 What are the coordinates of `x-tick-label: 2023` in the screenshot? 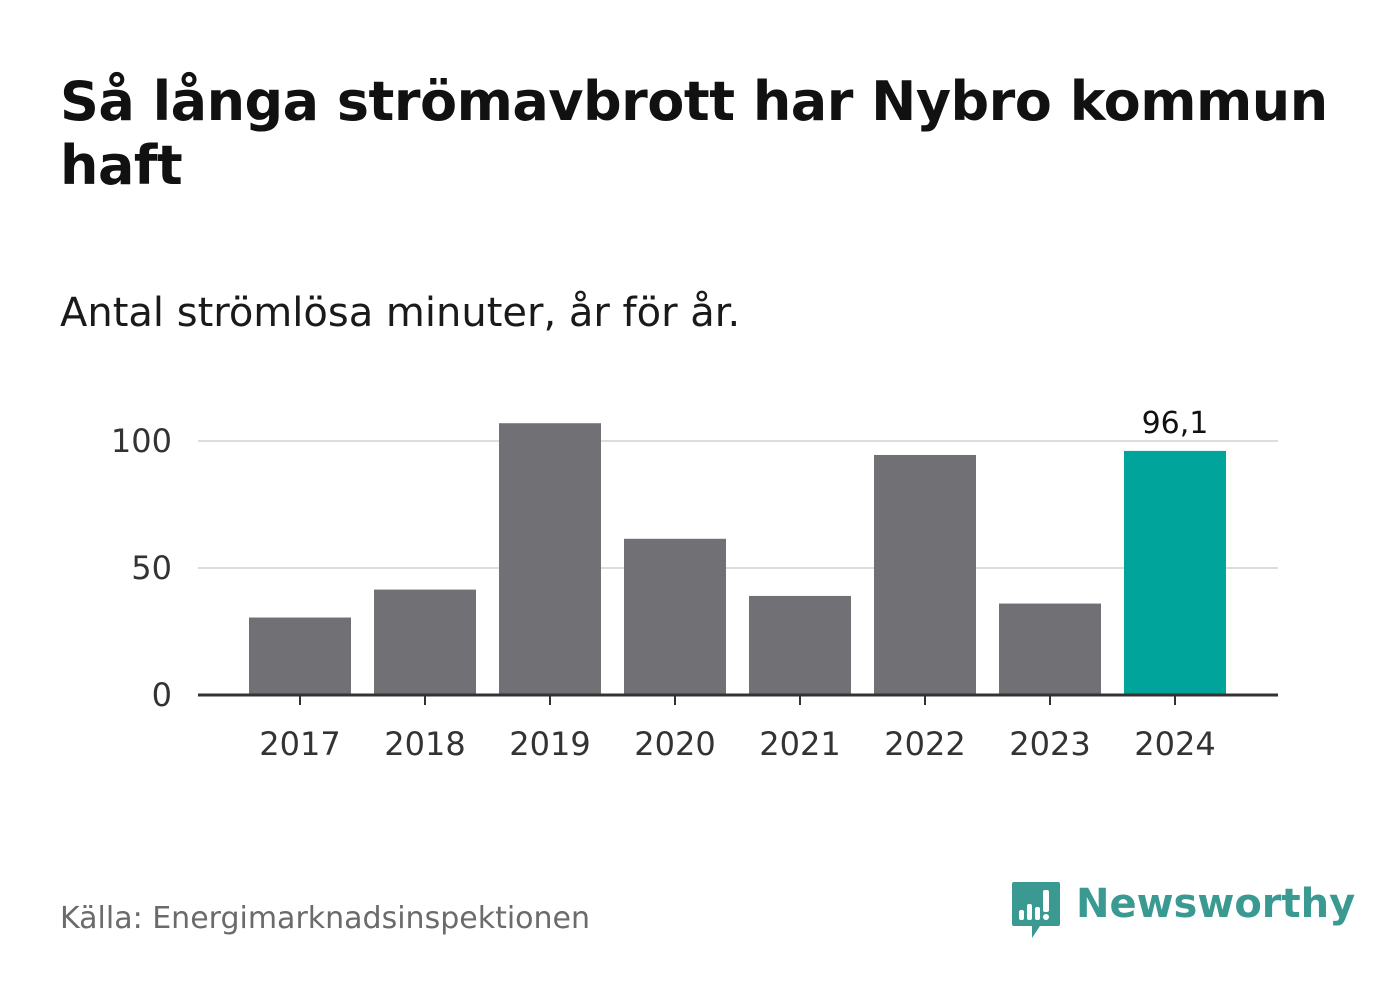 It's located at (1049, 744).